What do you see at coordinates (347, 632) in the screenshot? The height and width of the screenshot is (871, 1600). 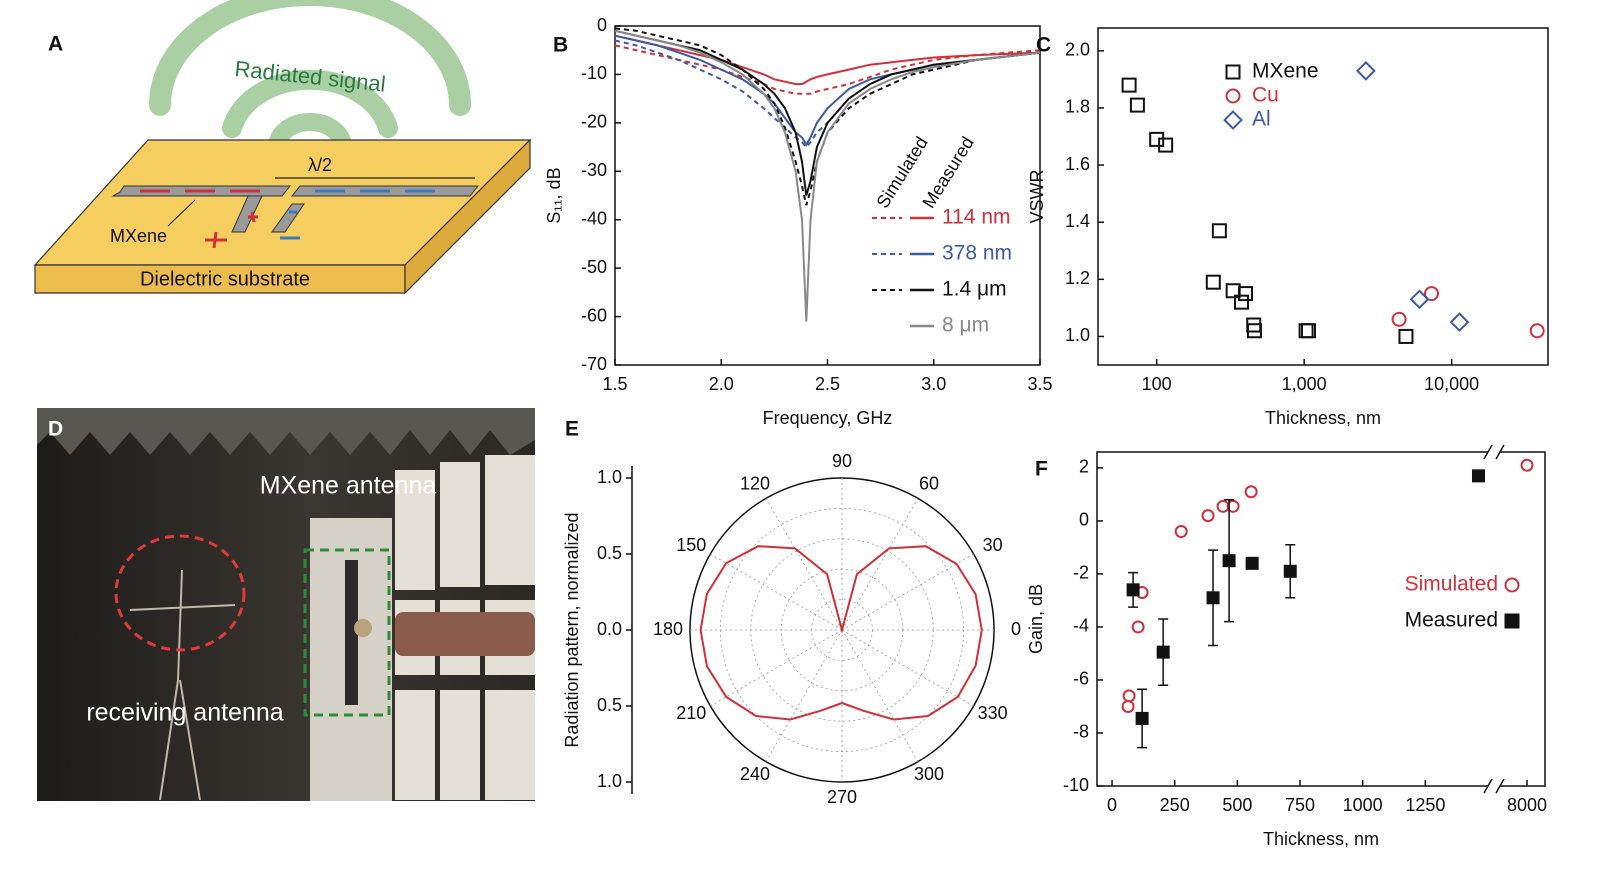 I see `highlight-device` at bounding box center [347, 632].